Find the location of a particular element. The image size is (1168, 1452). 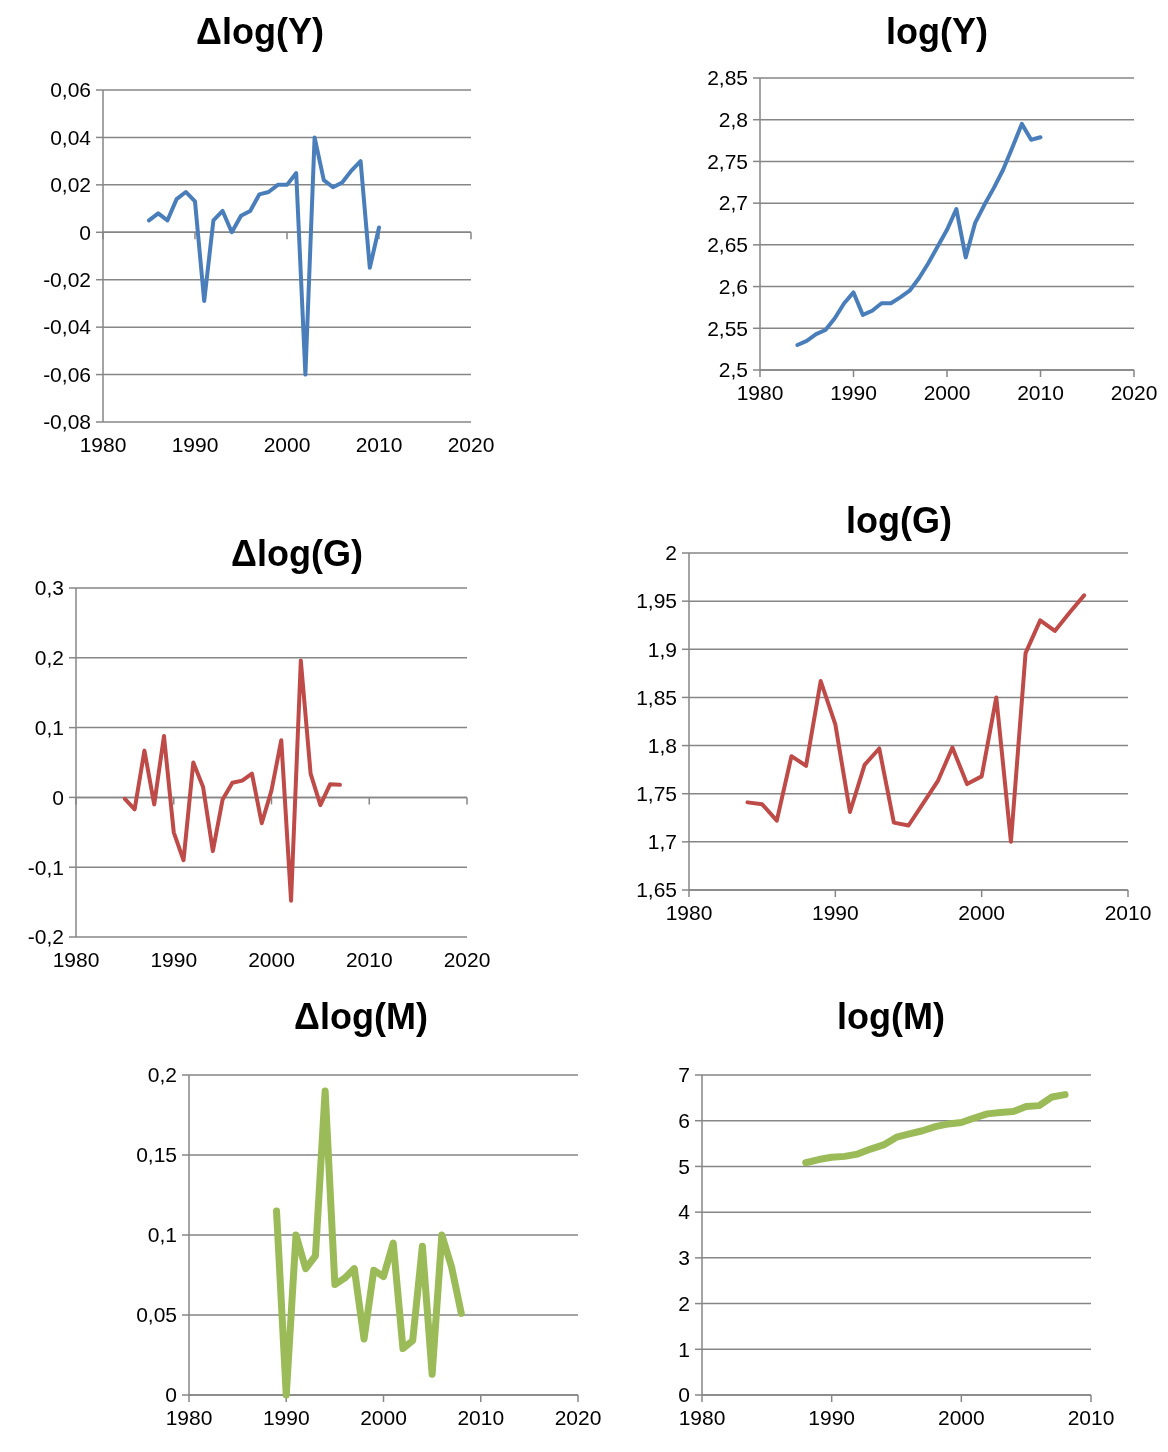

chart-title: log(M) is located at coordinates (891, 1016).